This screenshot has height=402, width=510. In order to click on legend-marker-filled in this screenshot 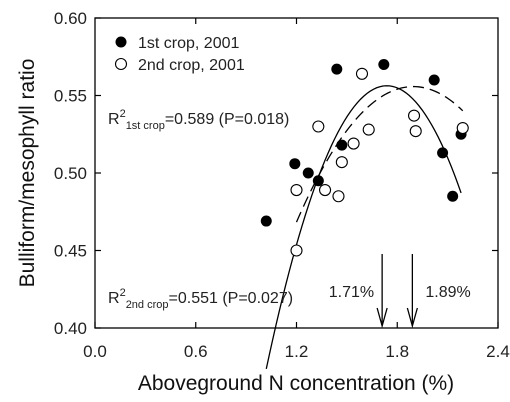, I will do `click(121, 42)`.